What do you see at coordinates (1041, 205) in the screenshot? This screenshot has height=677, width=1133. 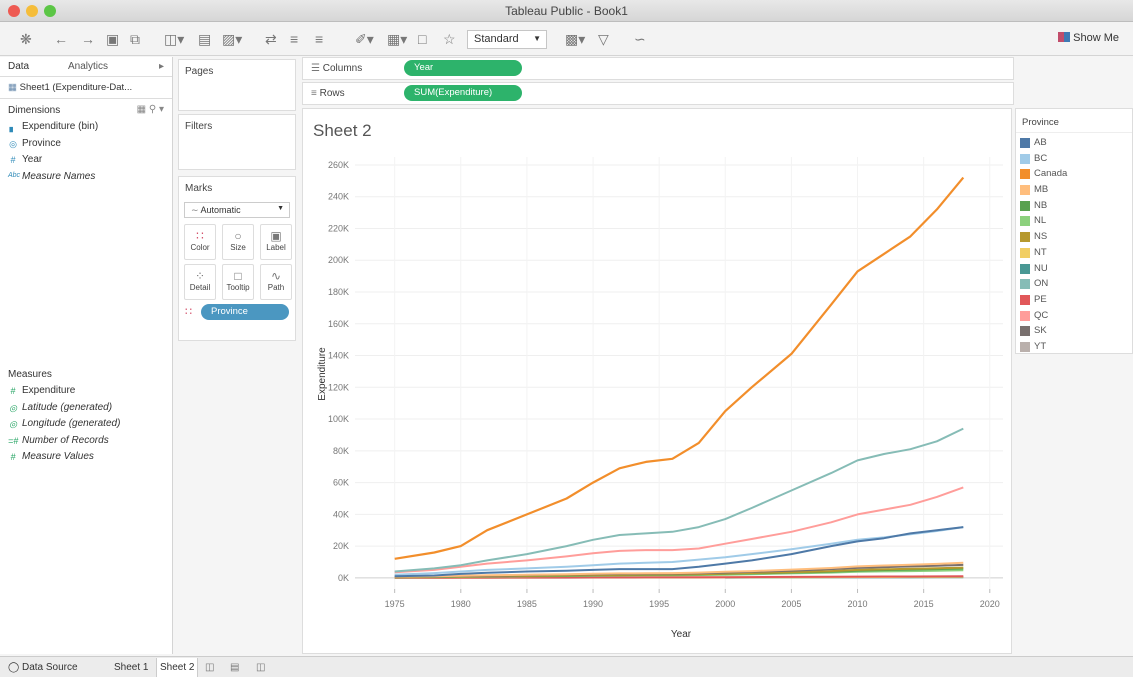 I see `legend-label: NB` at bounding box center [1041, 205].